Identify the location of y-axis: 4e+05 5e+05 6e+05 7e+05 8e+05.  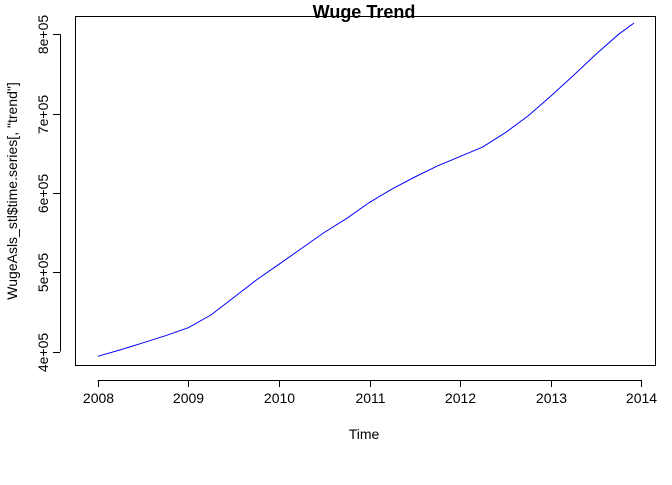
(48, 194).